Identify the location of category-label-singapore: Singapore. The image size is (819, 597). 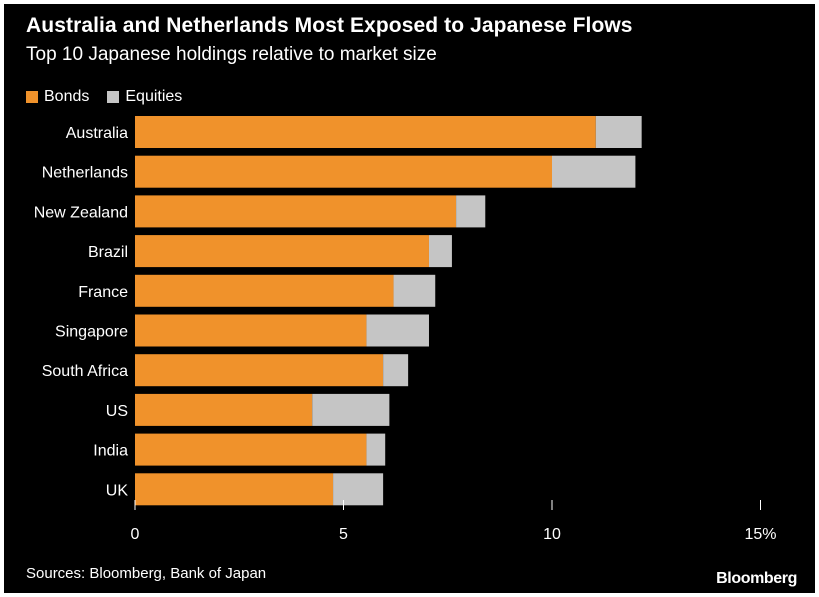
(91, 332).